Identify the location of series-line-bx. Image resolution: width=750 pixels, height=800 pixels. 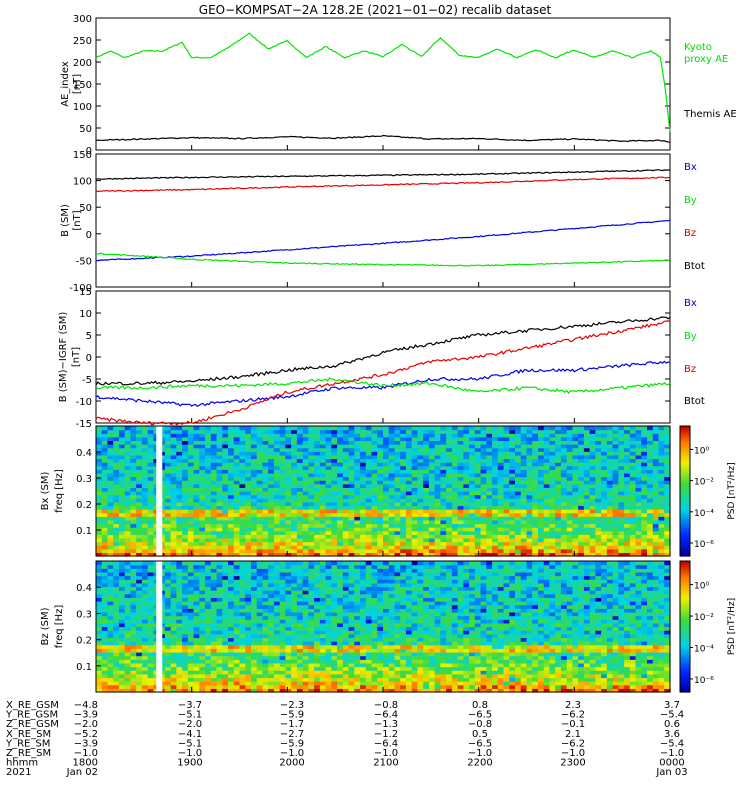
(383, 240).